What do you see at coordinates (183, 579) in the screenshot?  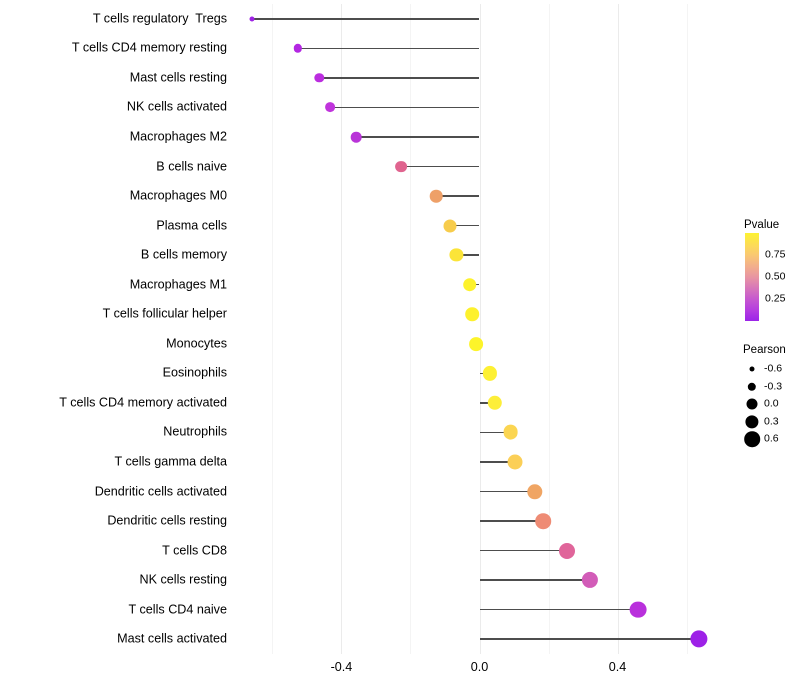 I see `y-axis-tick-label: NK cells resting` at bounding box center [183, 579].